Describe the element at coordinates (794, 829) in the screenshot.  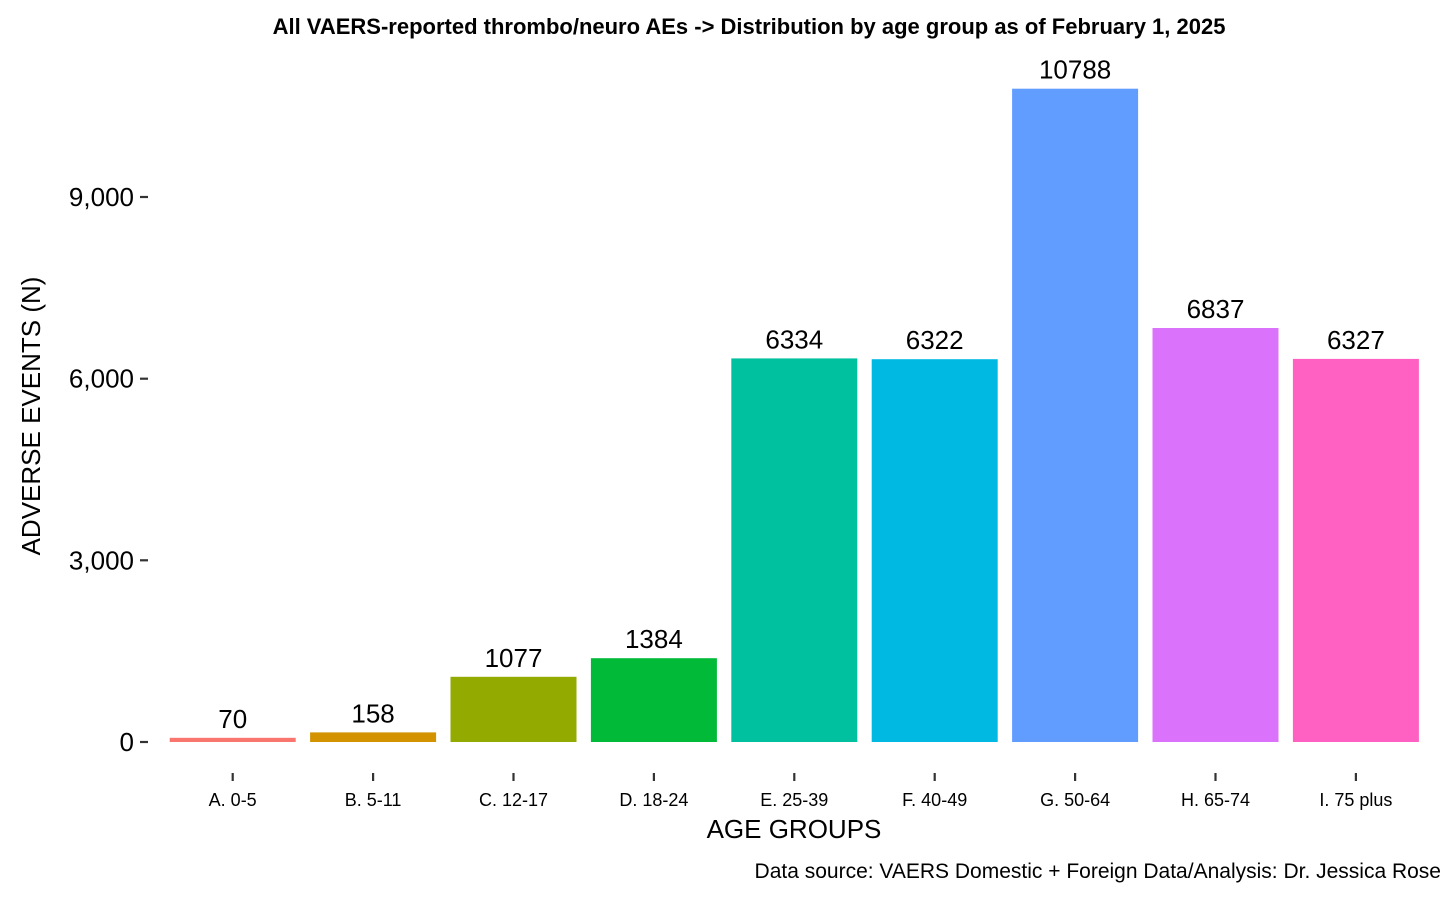
I see `x-axis-title: AGE GROUPS` at that location.